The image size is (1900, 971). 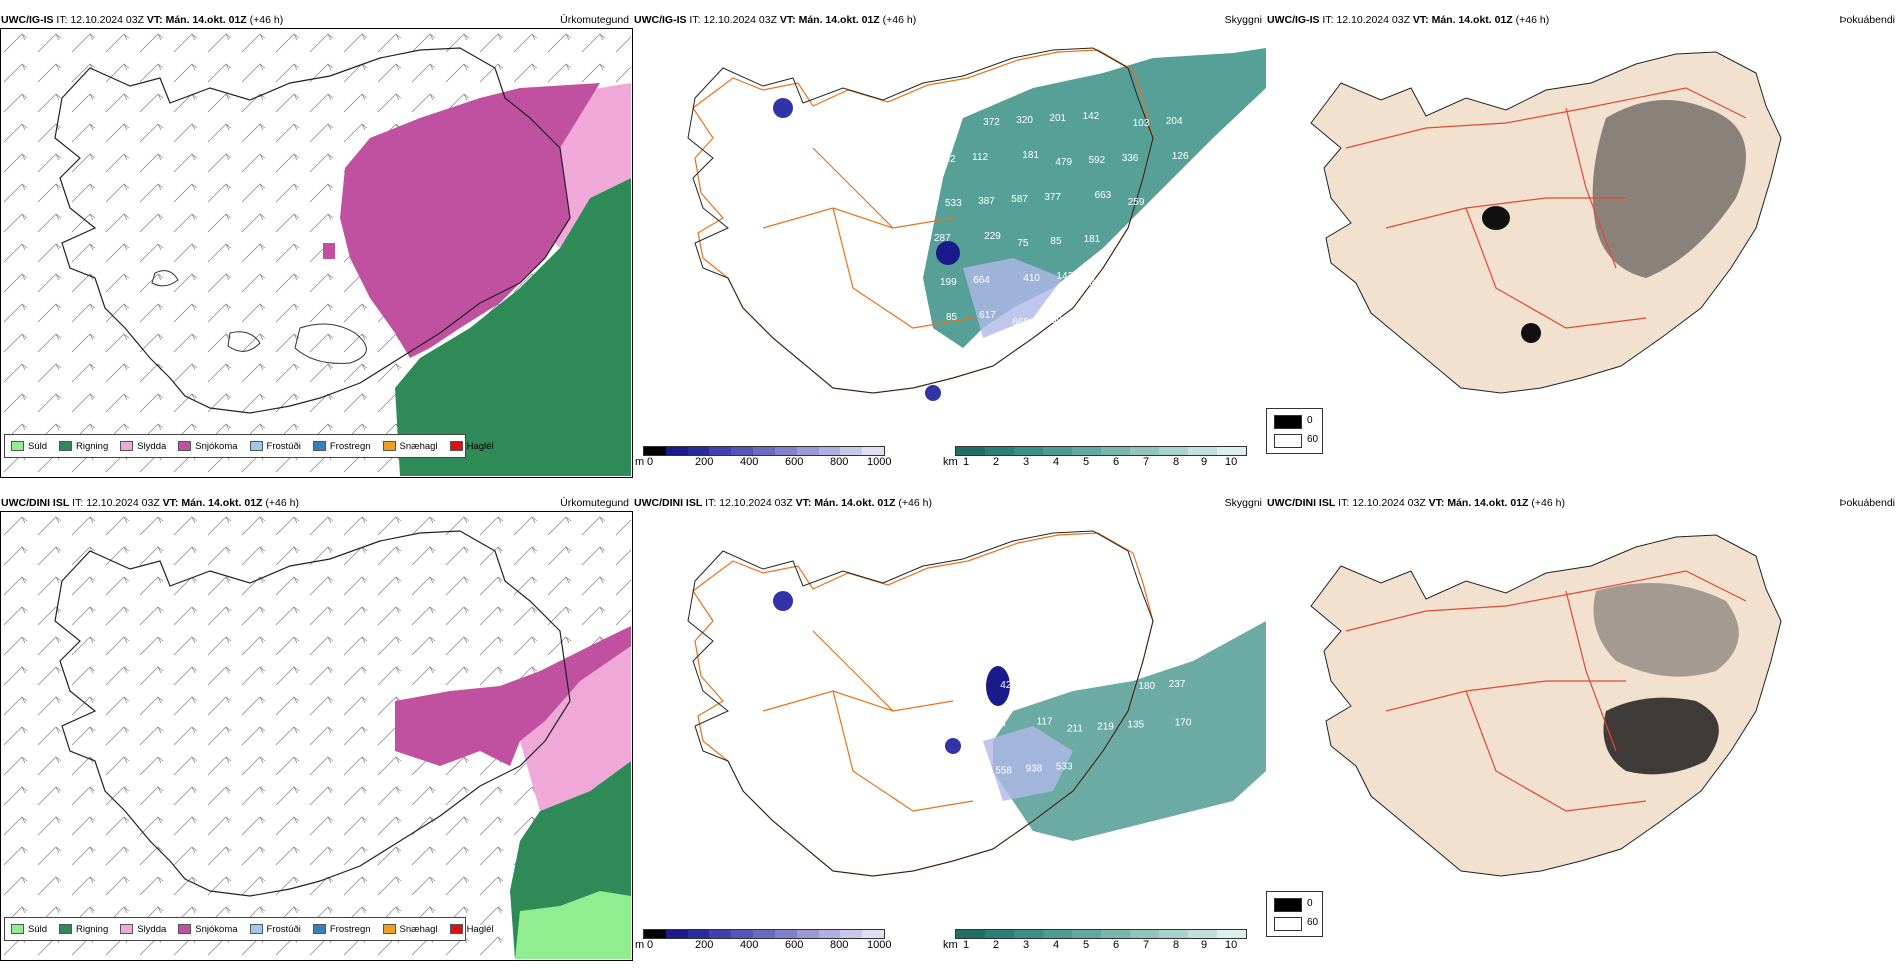 What do you see at coordinates (992, 236) in the screenshot?
I see `ceiling-label: 229` at bounding box center [992, 236].